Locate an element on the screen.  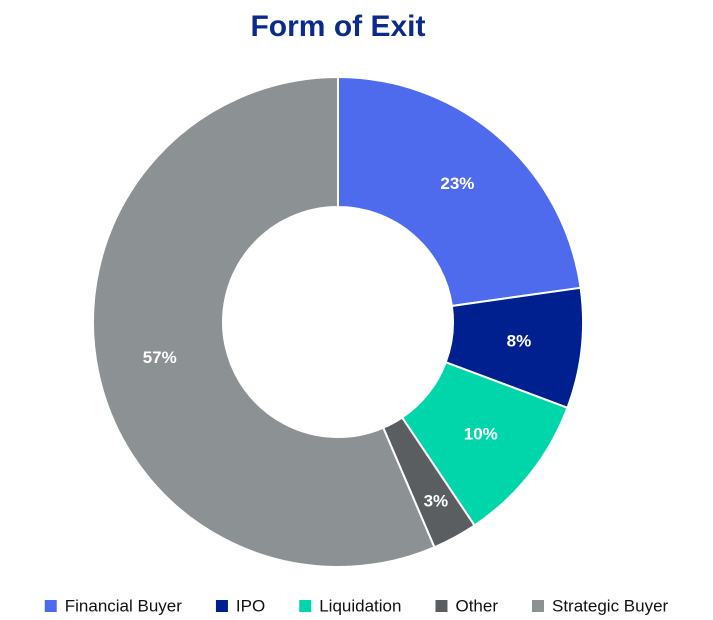
legend-label: Financial Buyer is located at coordinates (124, 605).